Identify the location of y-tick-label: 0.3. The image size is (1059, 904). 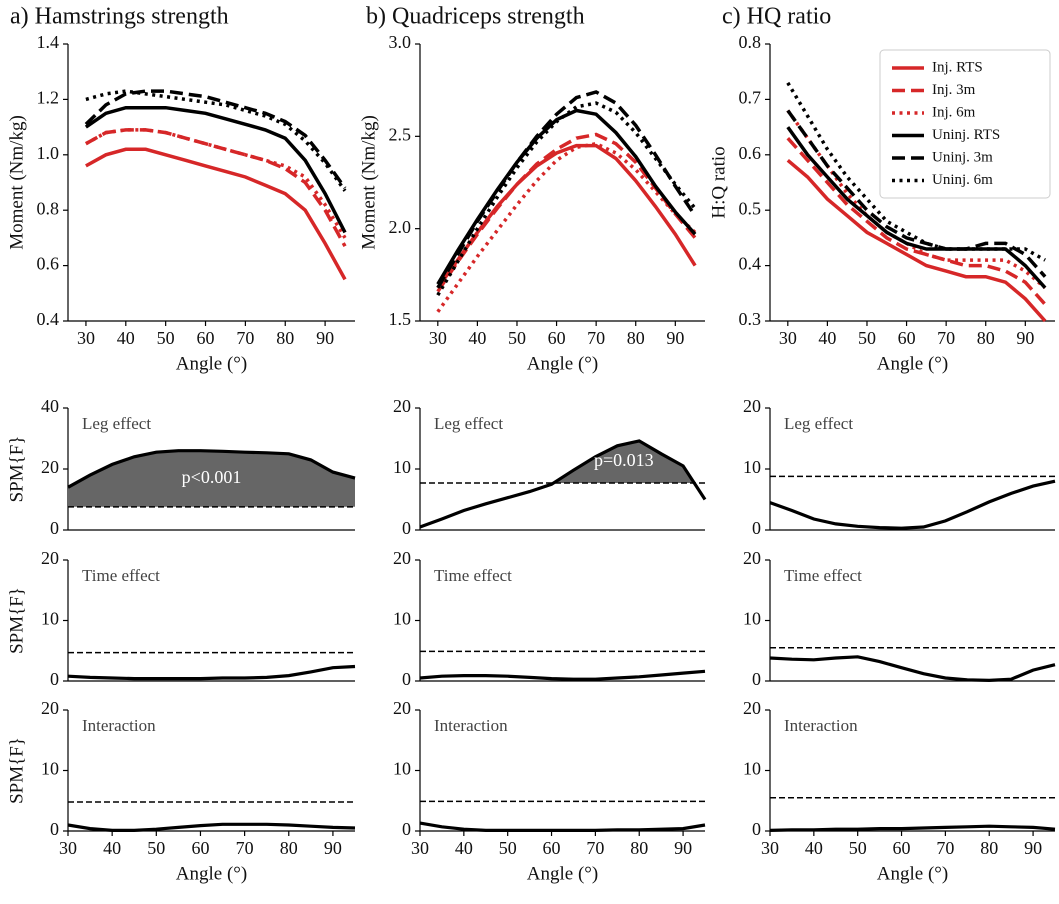
(750, 319).